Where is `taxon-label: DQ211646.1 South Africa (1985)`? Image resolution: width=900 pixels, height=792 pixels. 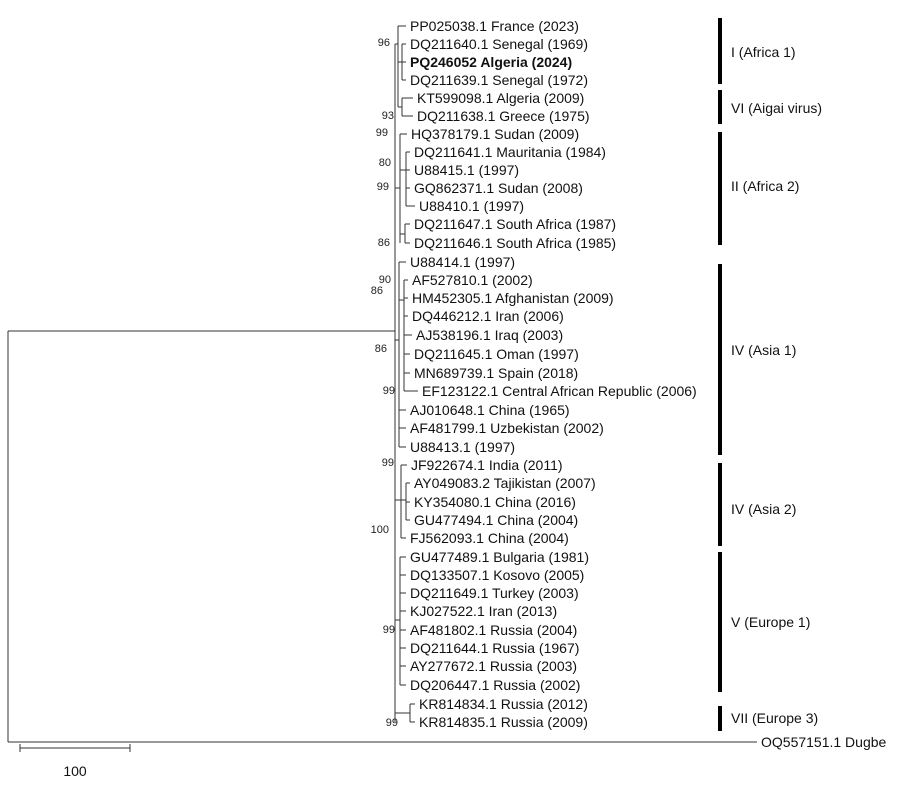 taxon-label: DQ211646.1 South Africa (1985) is located at coordinates (515, 243).